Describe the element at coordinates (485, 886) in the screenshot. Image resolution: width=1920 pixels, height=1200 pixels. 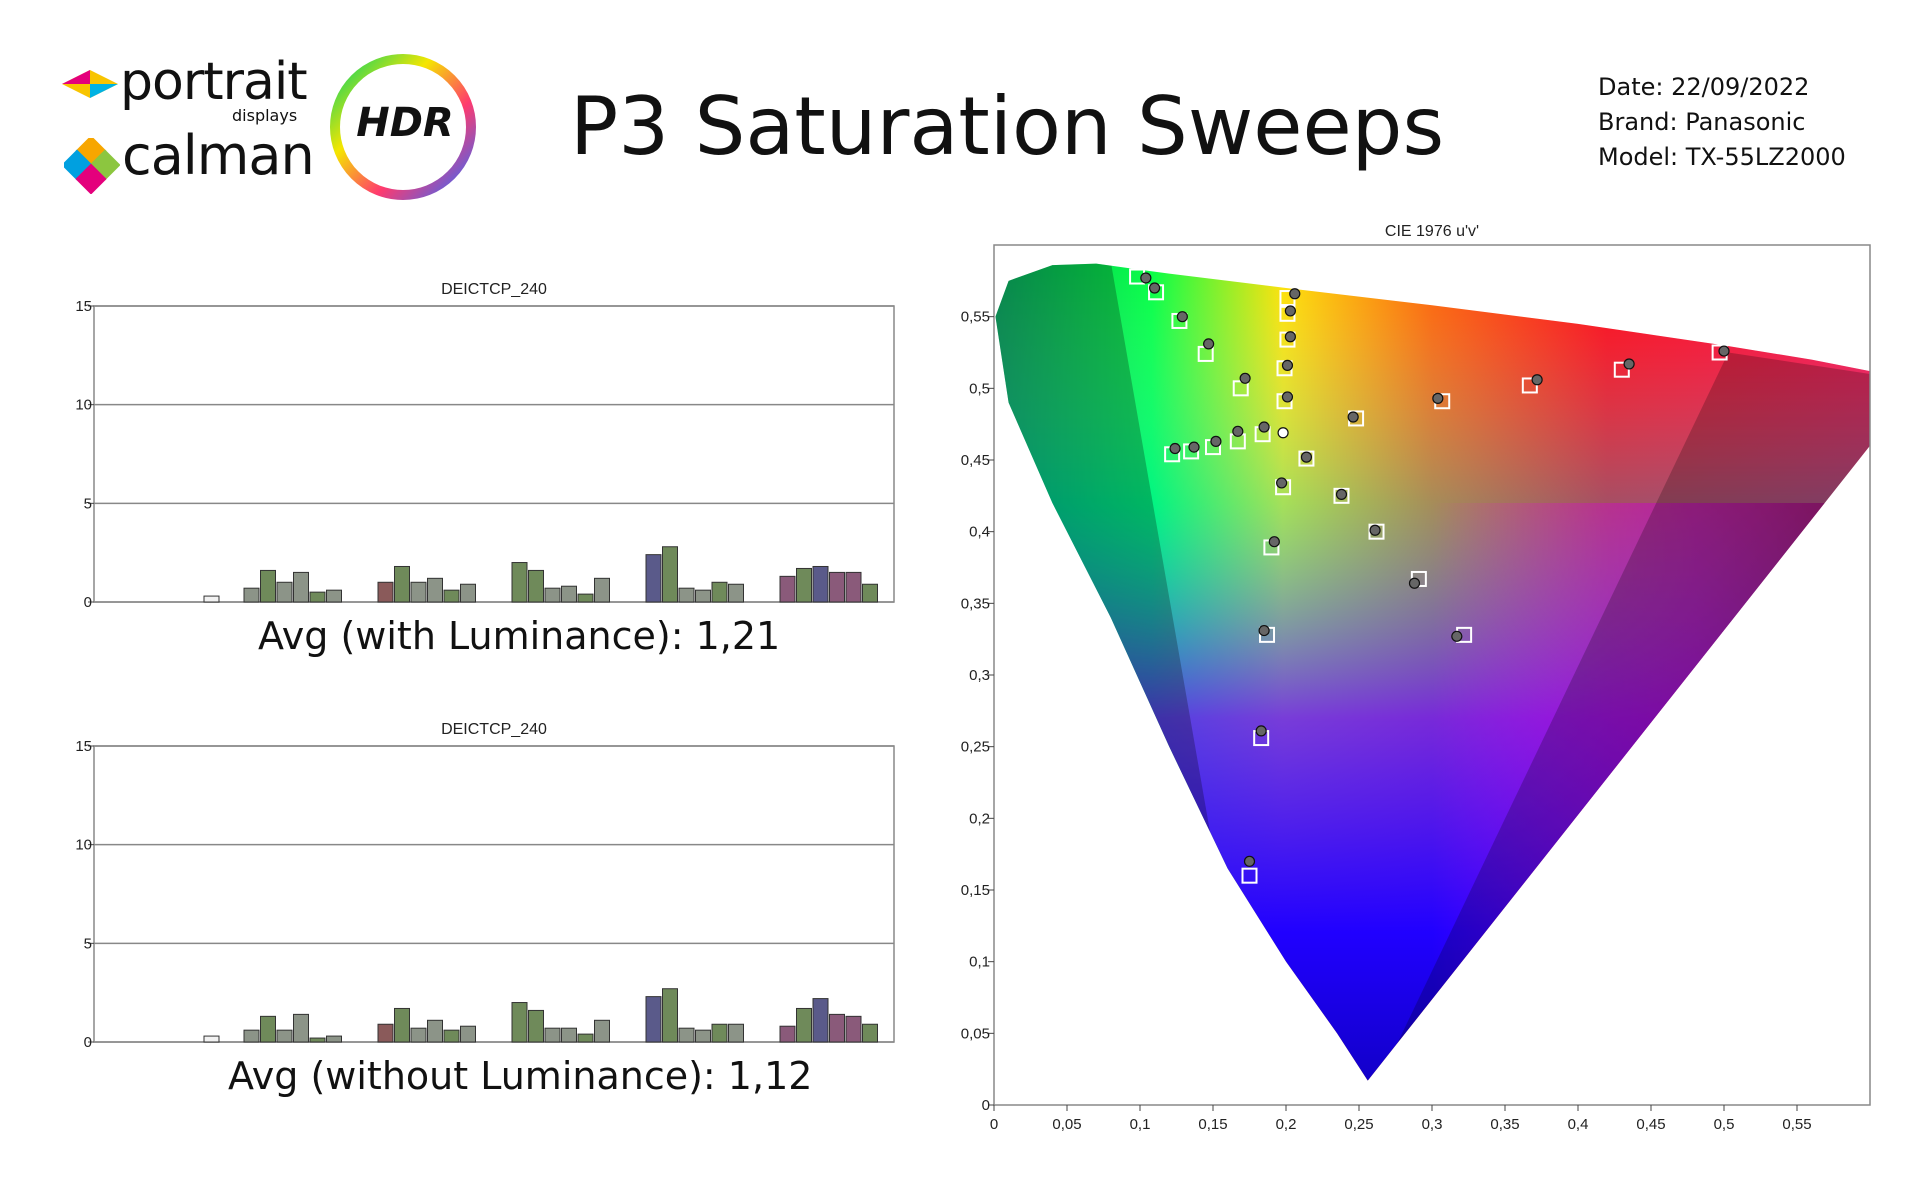
I see `bar-chart-without-luminance: DEICTCP_240 0 5 10 15` at that location.